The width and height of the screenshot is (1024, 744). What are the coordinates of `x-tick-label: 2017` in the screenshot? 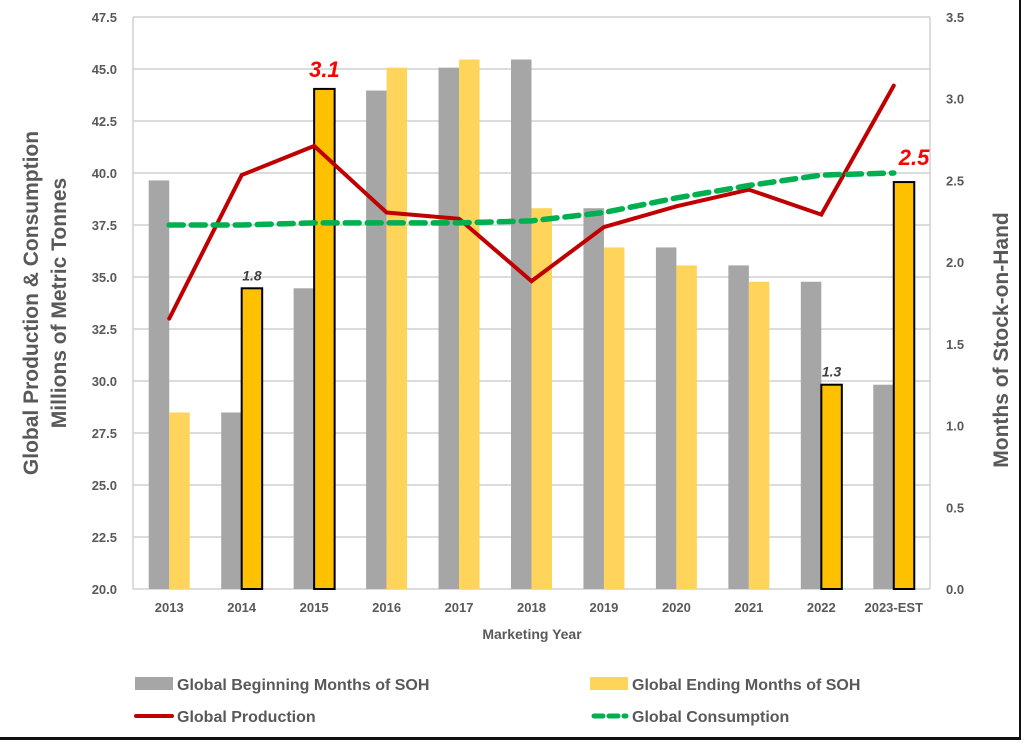 It's located at (459, 607).